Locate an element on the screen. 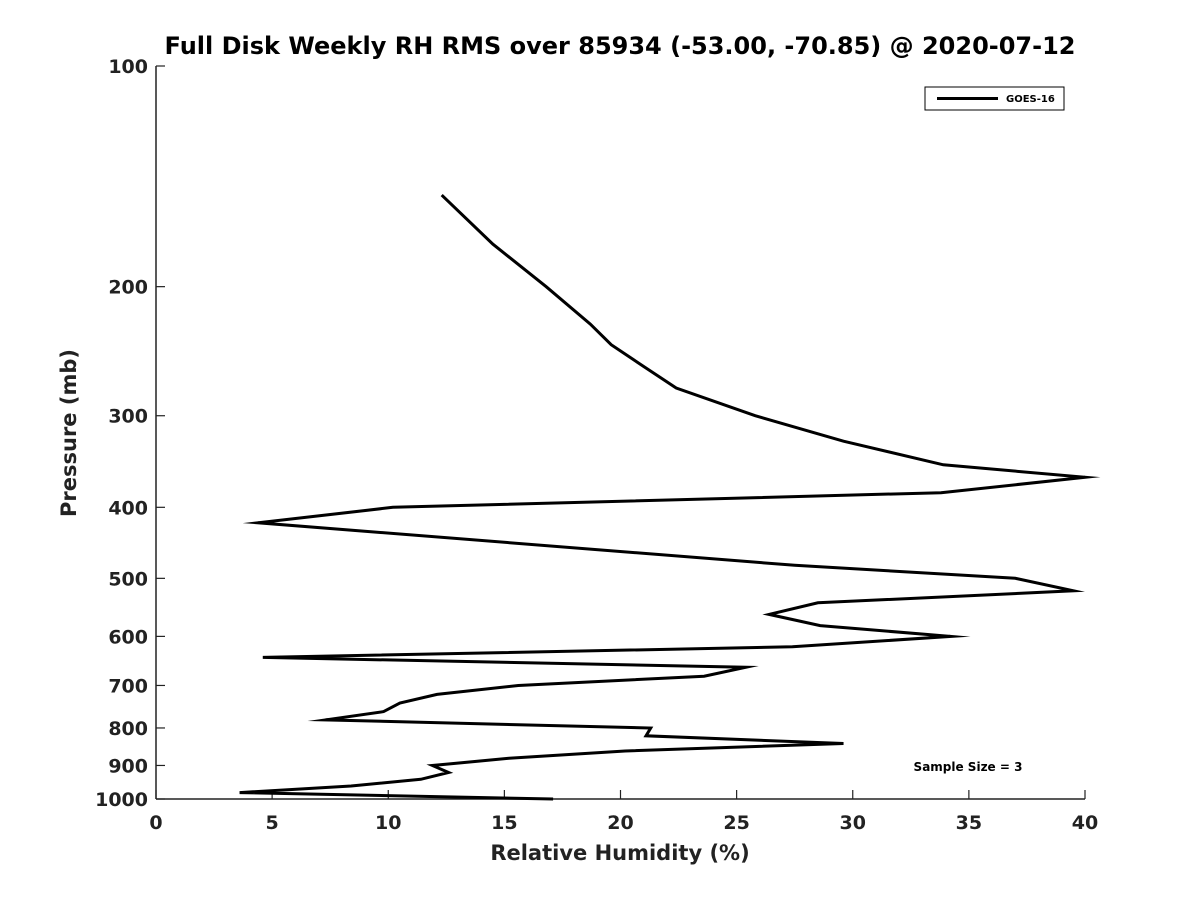 The width and height of the screenshot is (1200, 900). sample-size-annotation: Sample Size = 3 is located at coordinates (968, 767).